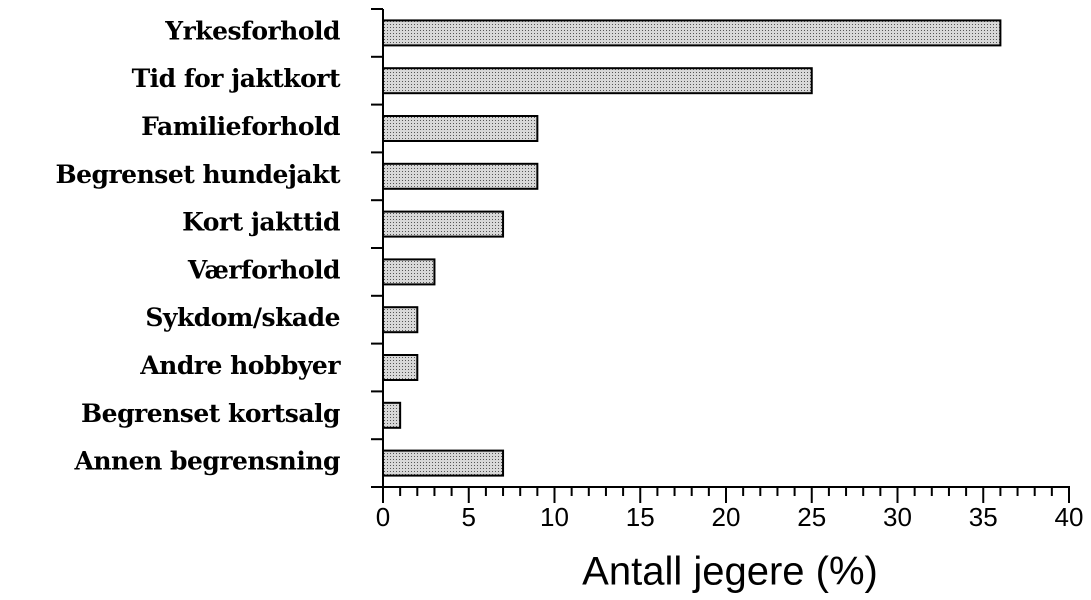 This screenshot has height=600, width=1091. Describe the element at coordinates (640, 517) in the screenshot. I see `x-tick-label: 15` at that location.